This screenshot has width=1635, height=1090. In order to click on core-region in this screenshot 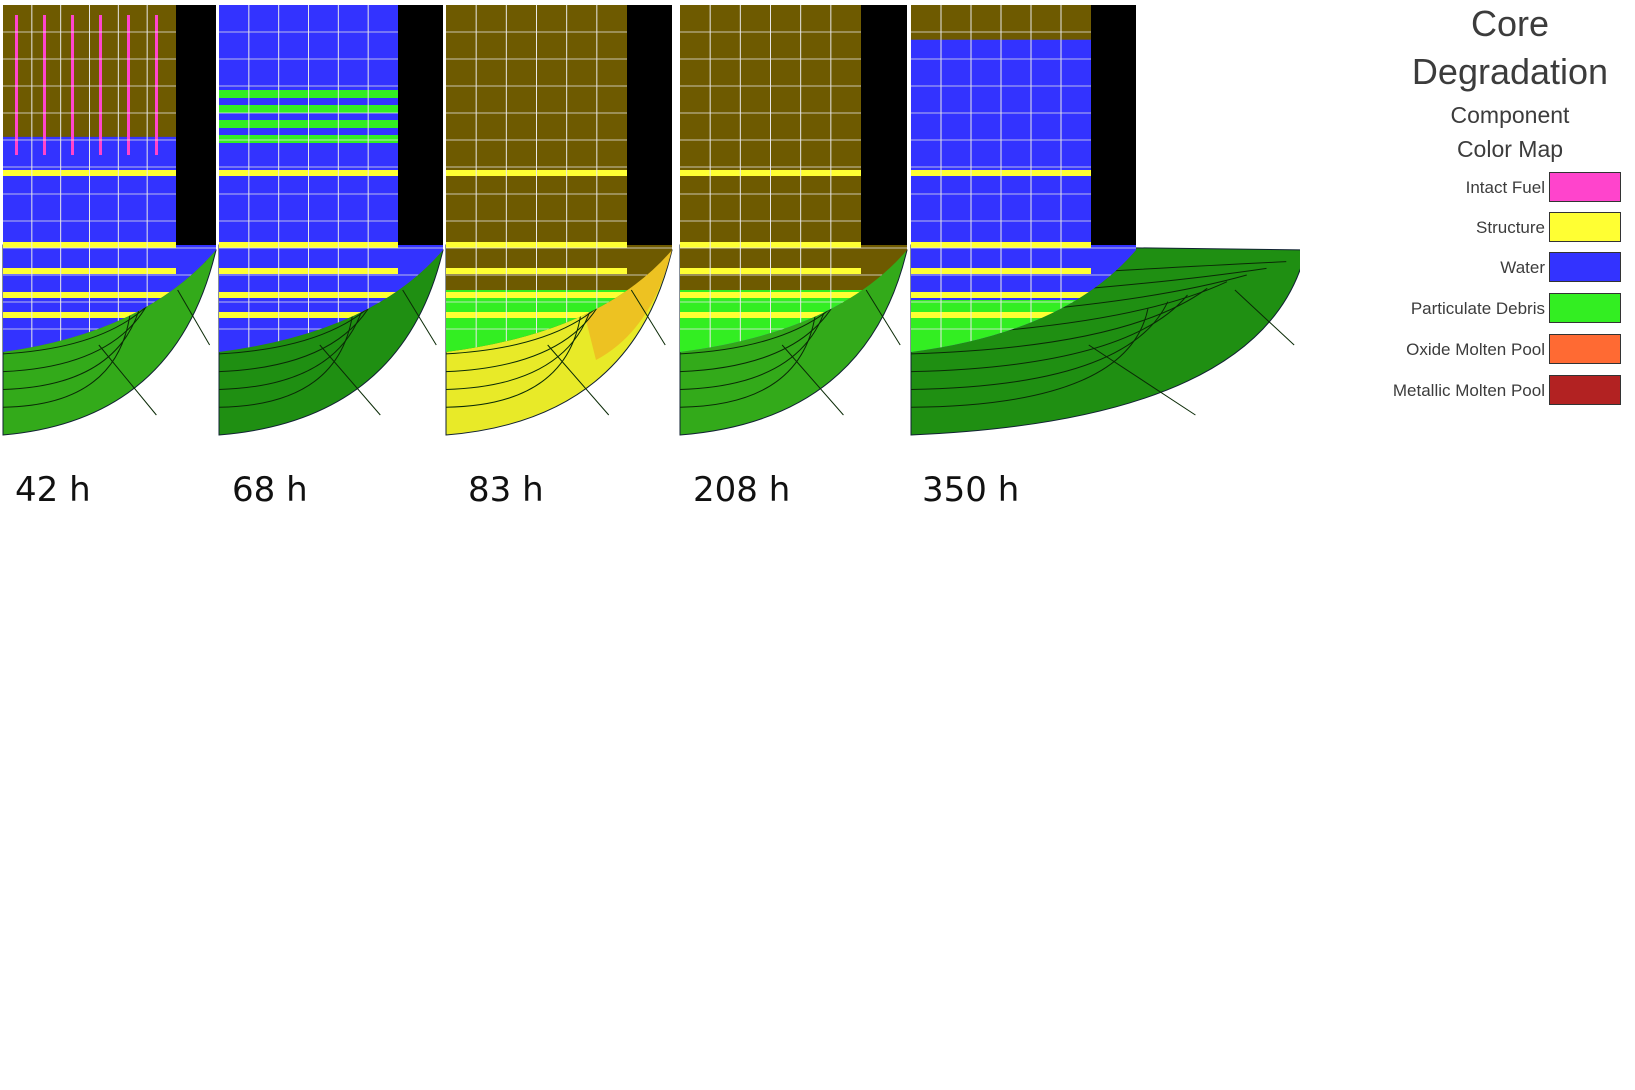, I will do `click(559, 178)`.